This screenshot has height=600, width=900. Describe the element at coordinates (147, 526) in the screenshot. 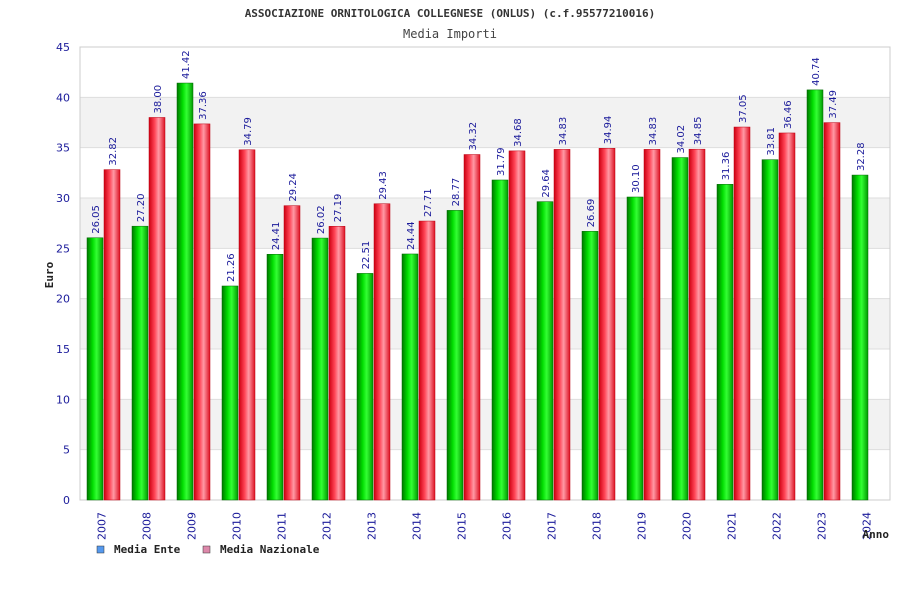

I see `x-tick-label: 2008` at that location.